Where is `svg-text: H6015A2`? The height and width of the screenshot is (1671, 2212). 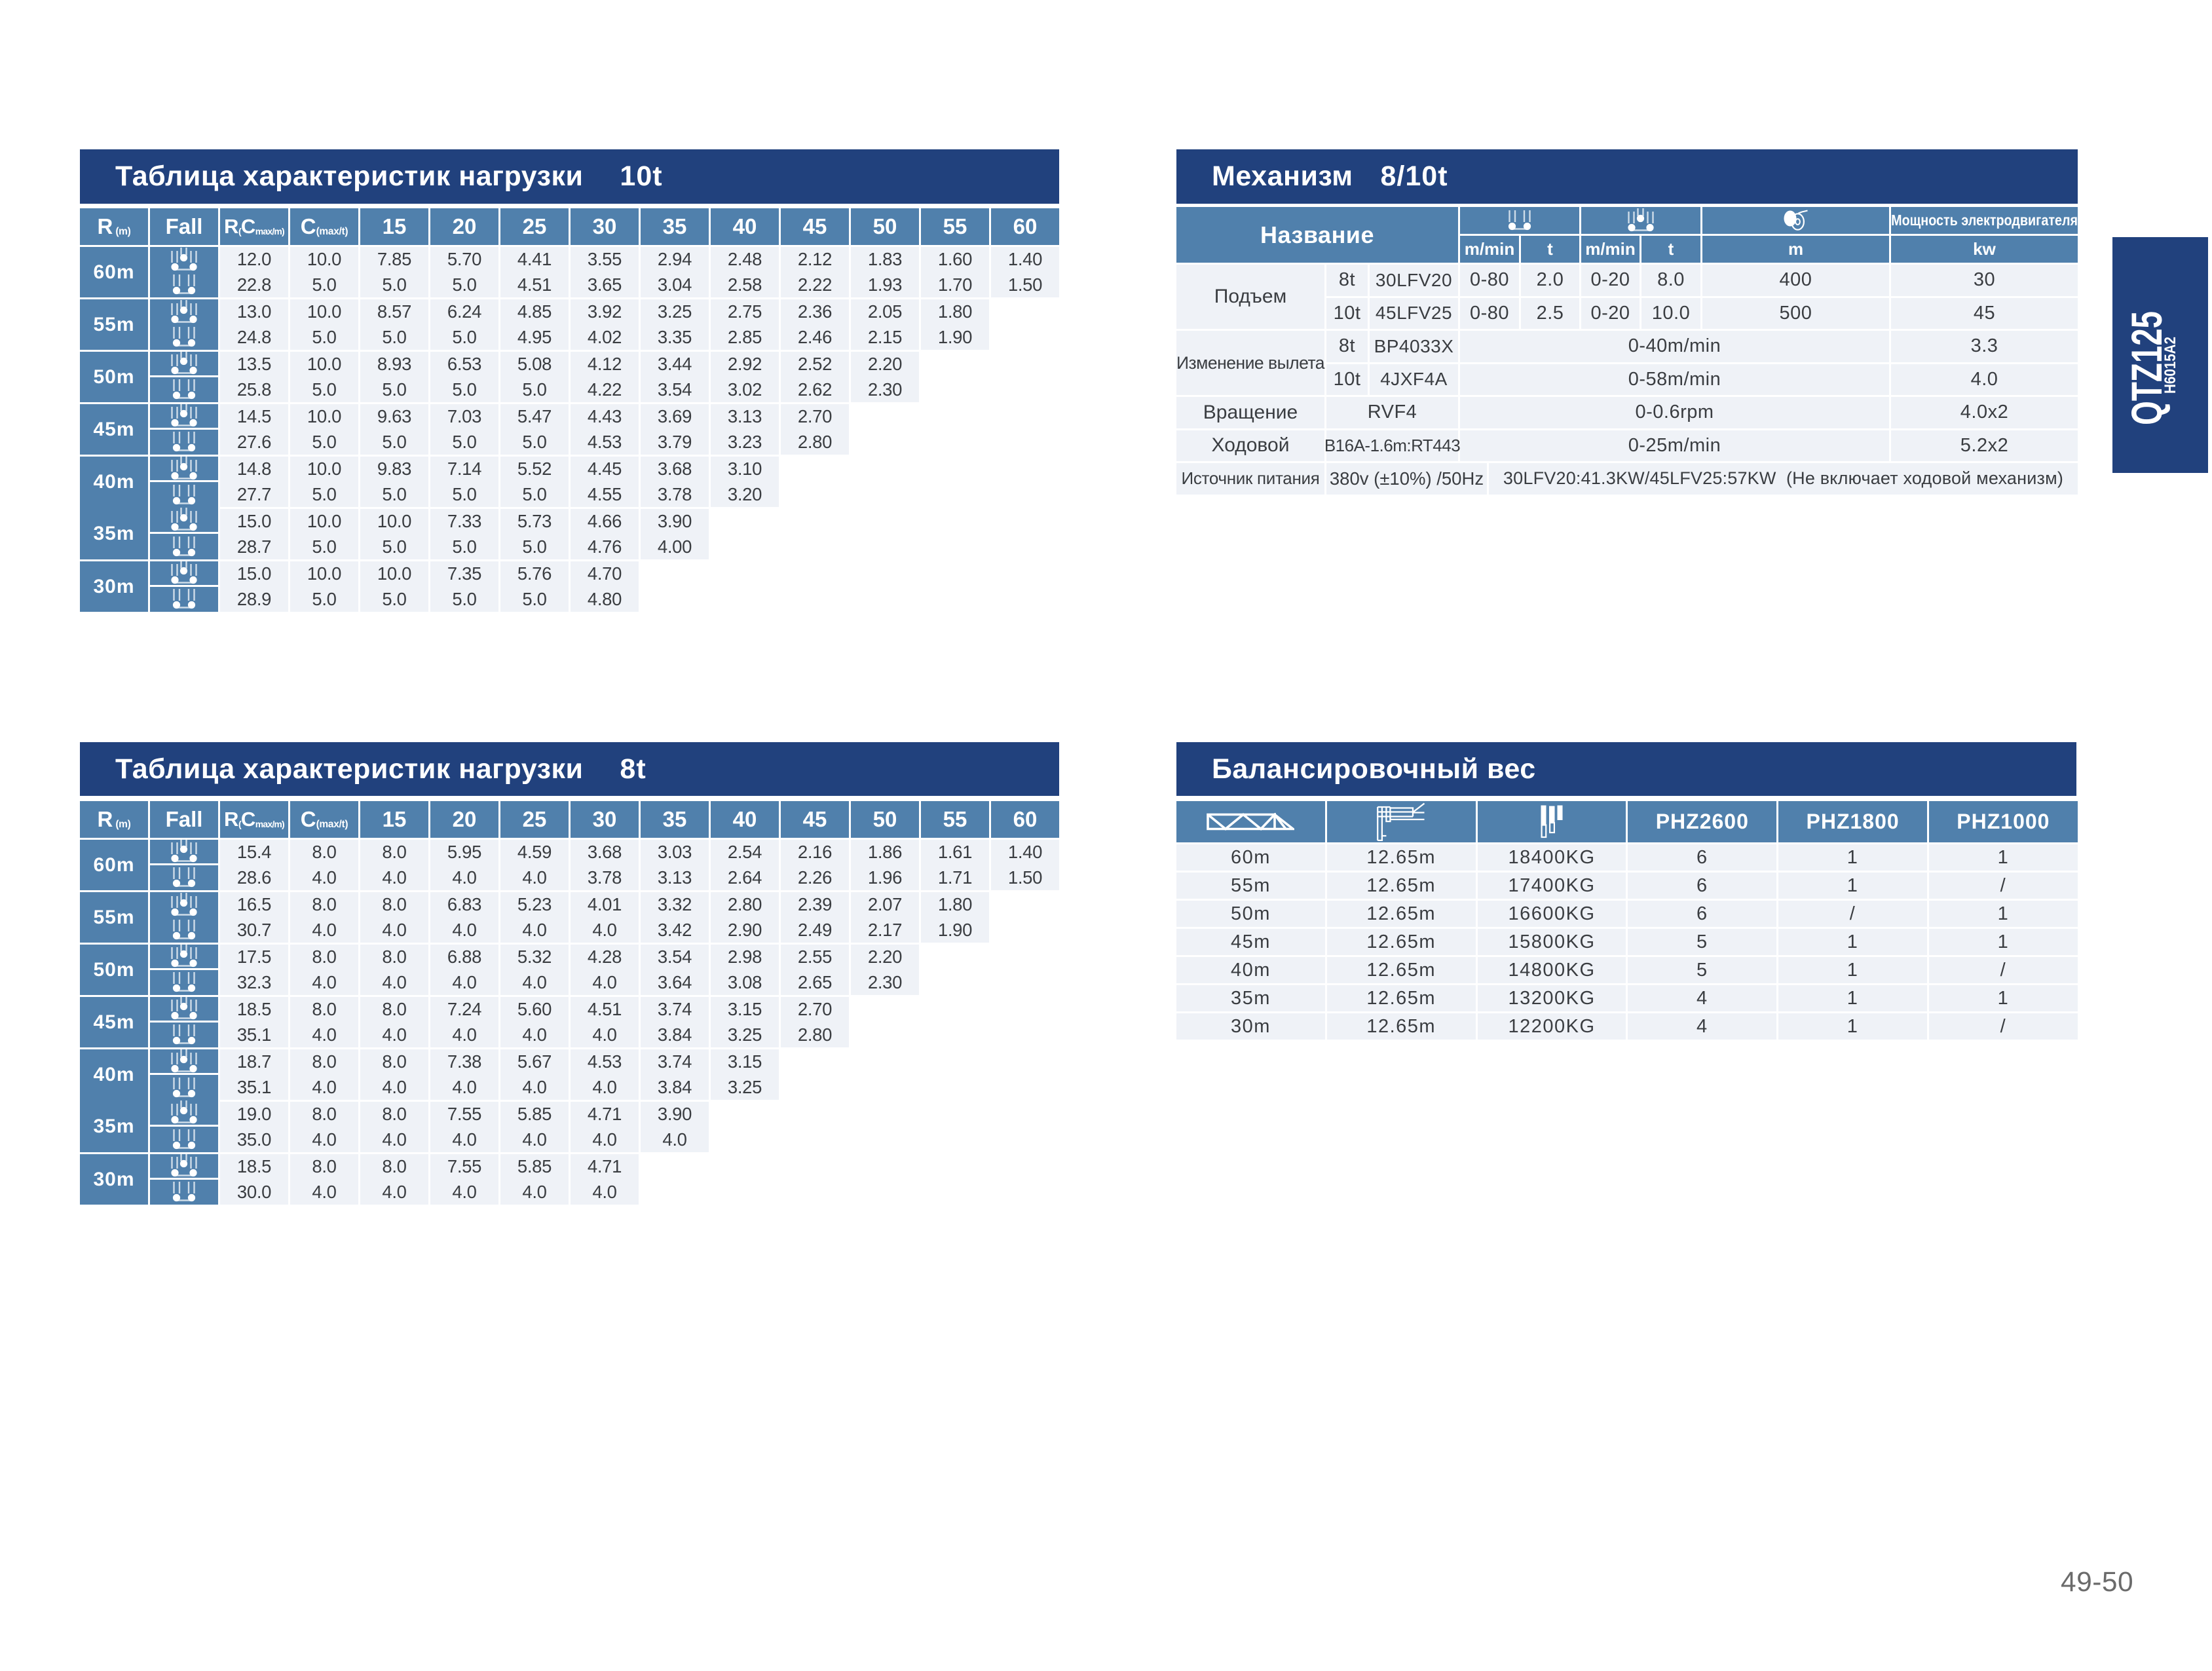
svg-text: H6015A2 is located at coordinates (2170, 365).